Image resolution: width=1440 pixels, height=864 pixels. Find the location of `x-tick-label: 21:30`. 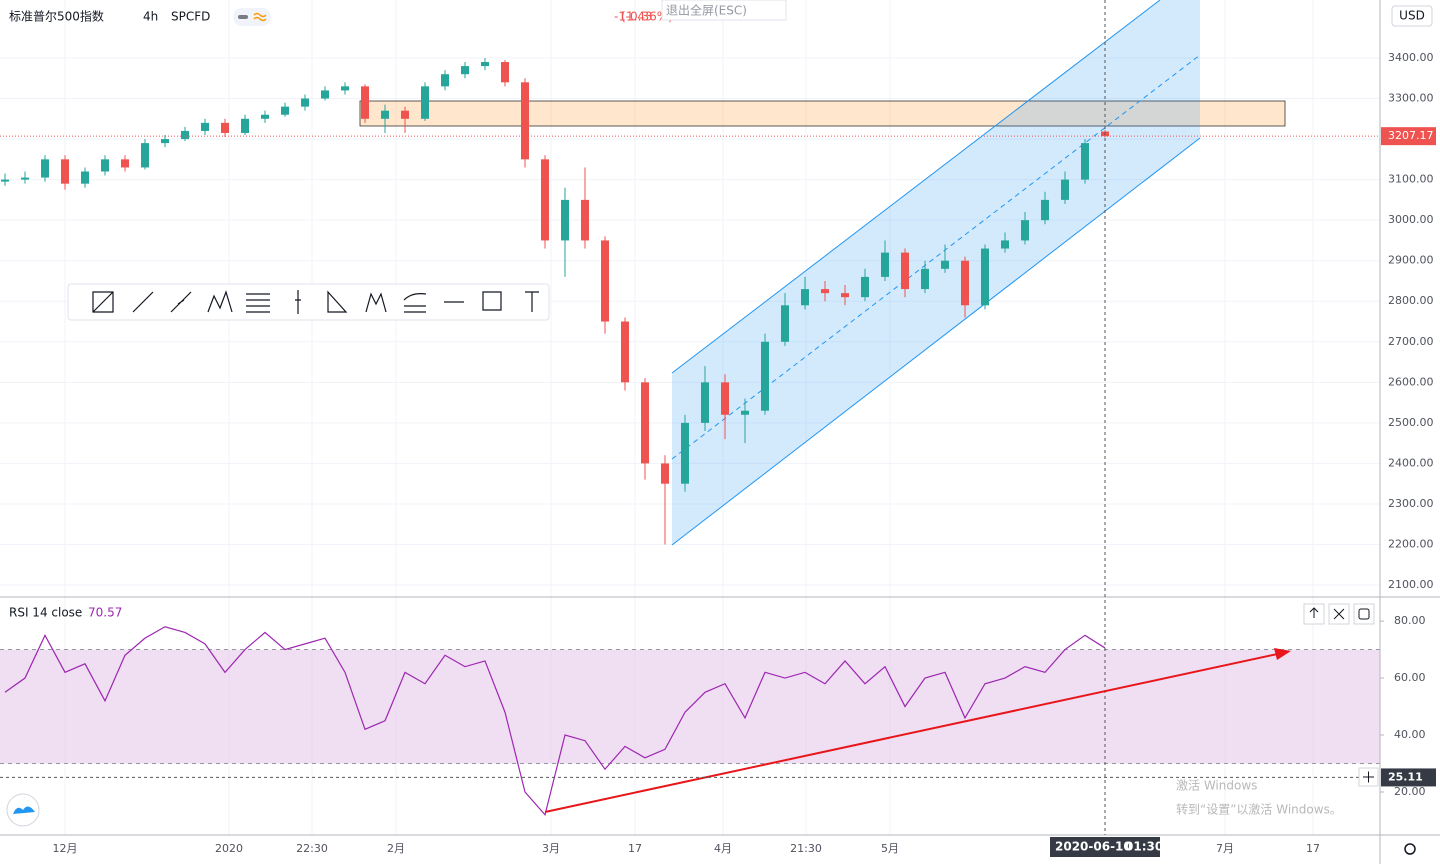

x-tick-label: 21:30 is located at coordinates (806, 848).